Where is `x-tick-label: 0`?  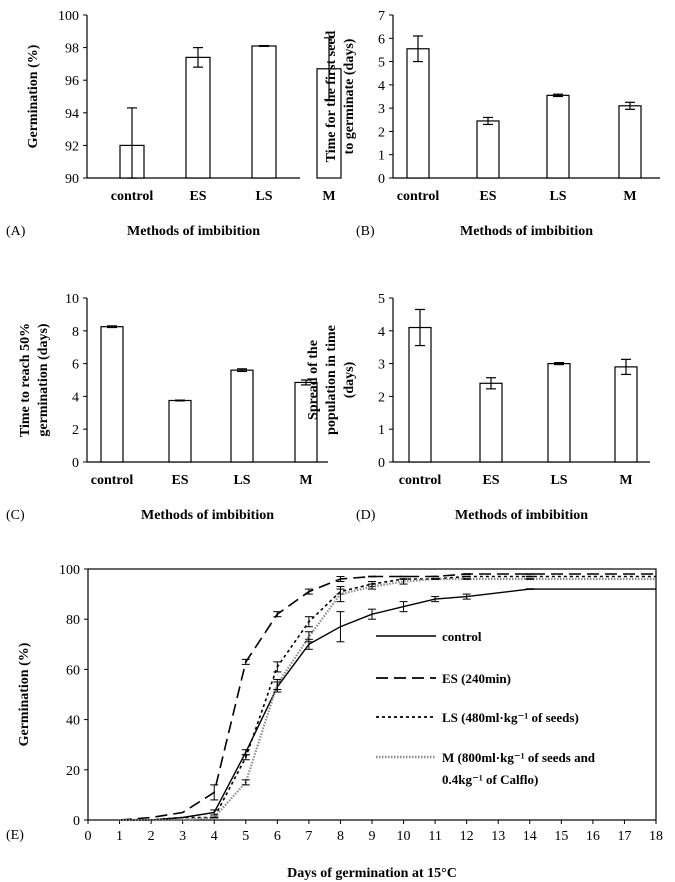
x-tick-label: 0 is located at coordinates (88, 836).